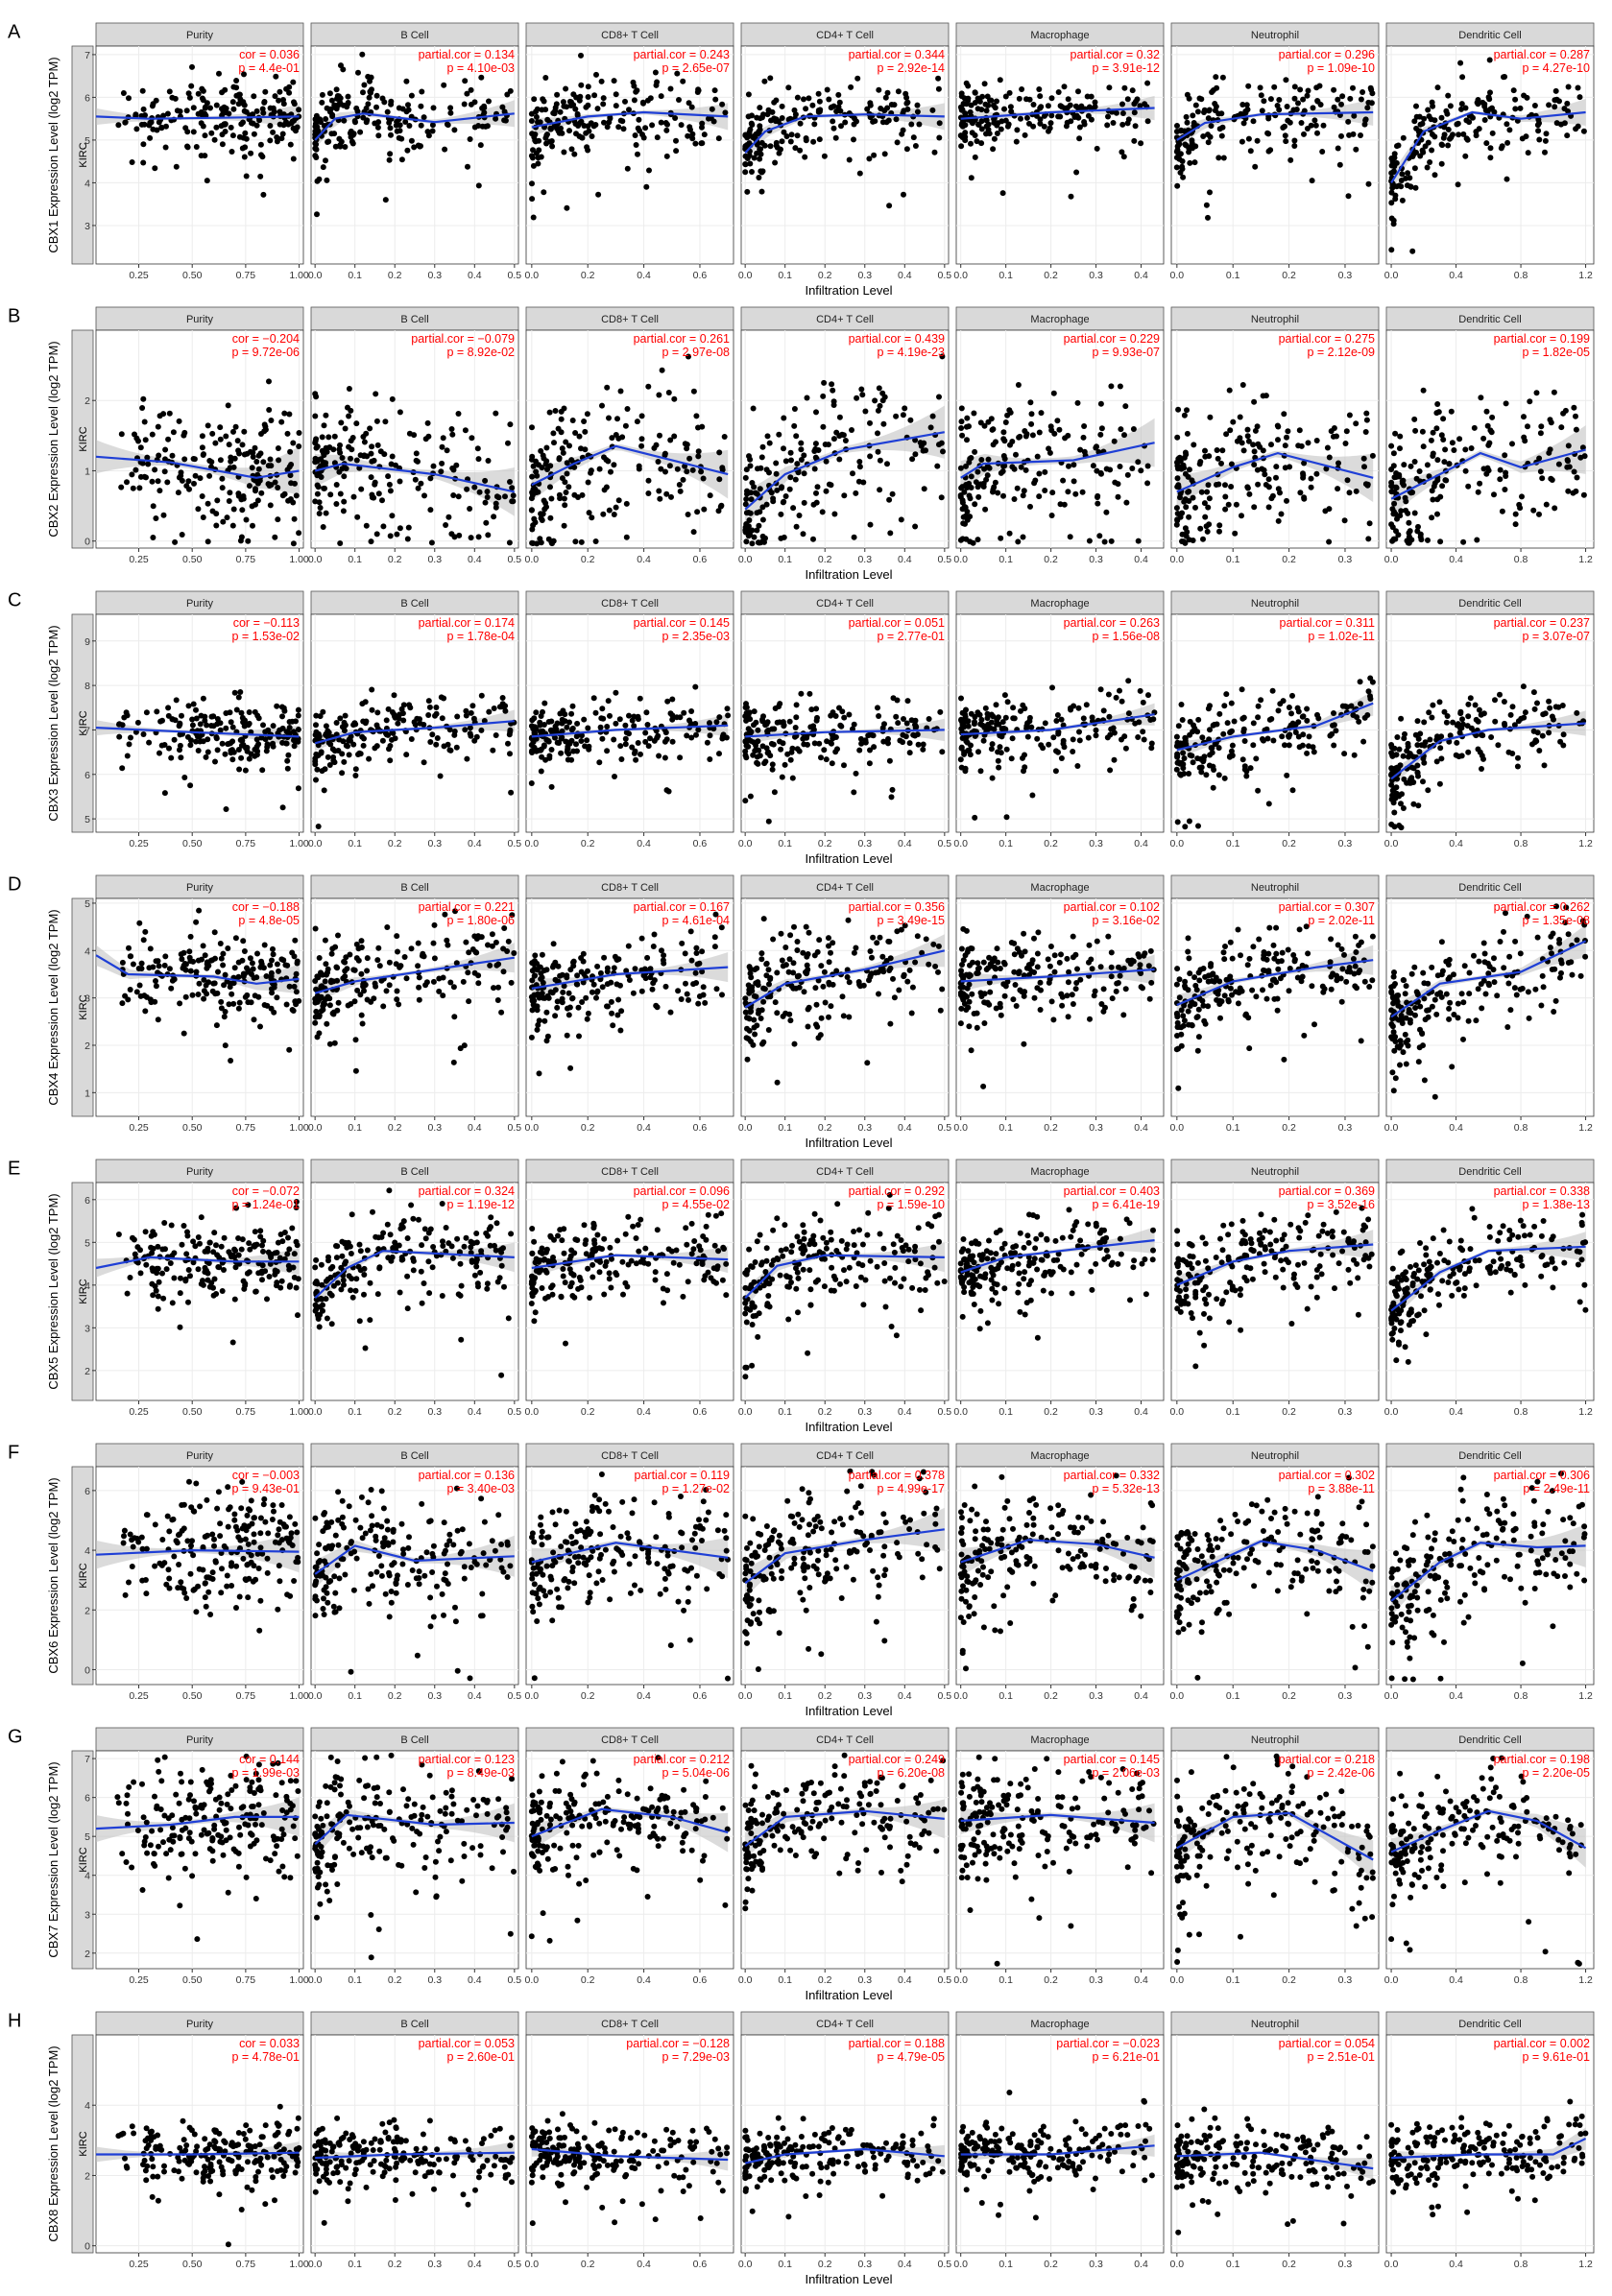  Describe the element at coordinates (845, 604) in the screenshot. I see `panel-title: CD4+ T Cell` at that location.